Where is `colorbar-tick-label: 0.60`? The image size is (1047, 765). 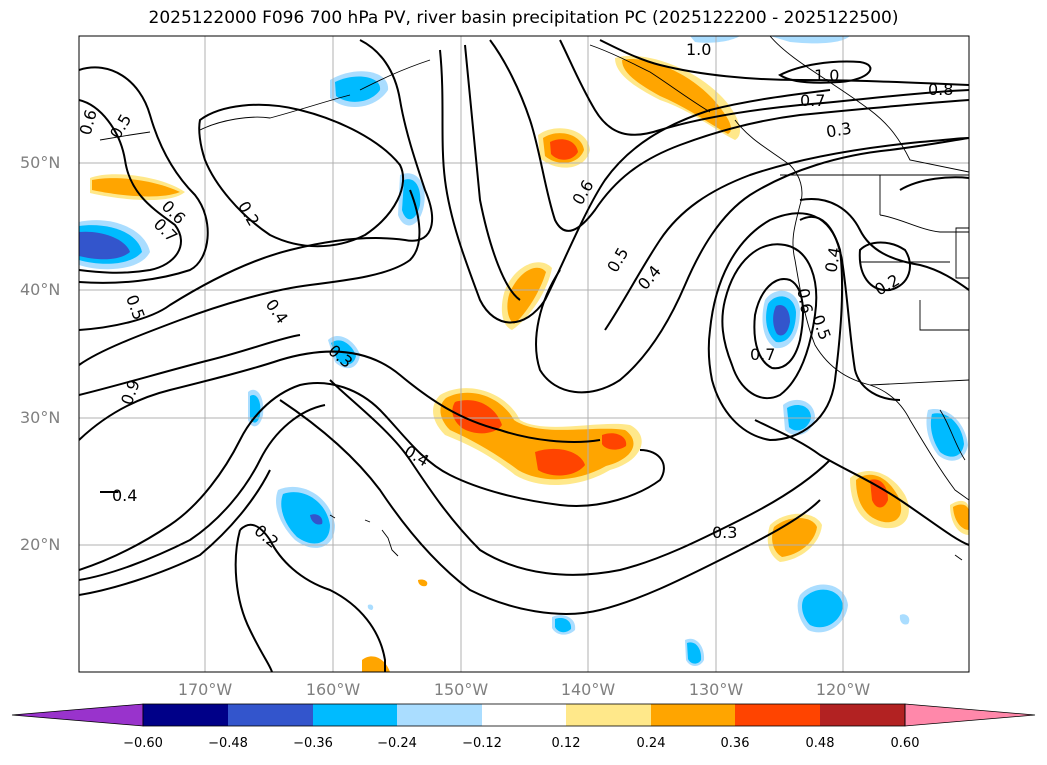
colorbar-tick-label: 0.60 is located at coordinates (905, 743).